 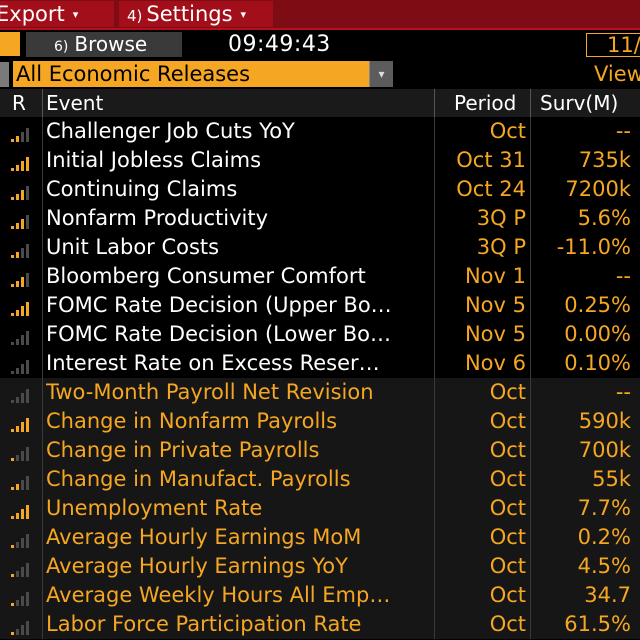 I want to click on settings-shortcut-number: 4), so click(x=135, y=16).